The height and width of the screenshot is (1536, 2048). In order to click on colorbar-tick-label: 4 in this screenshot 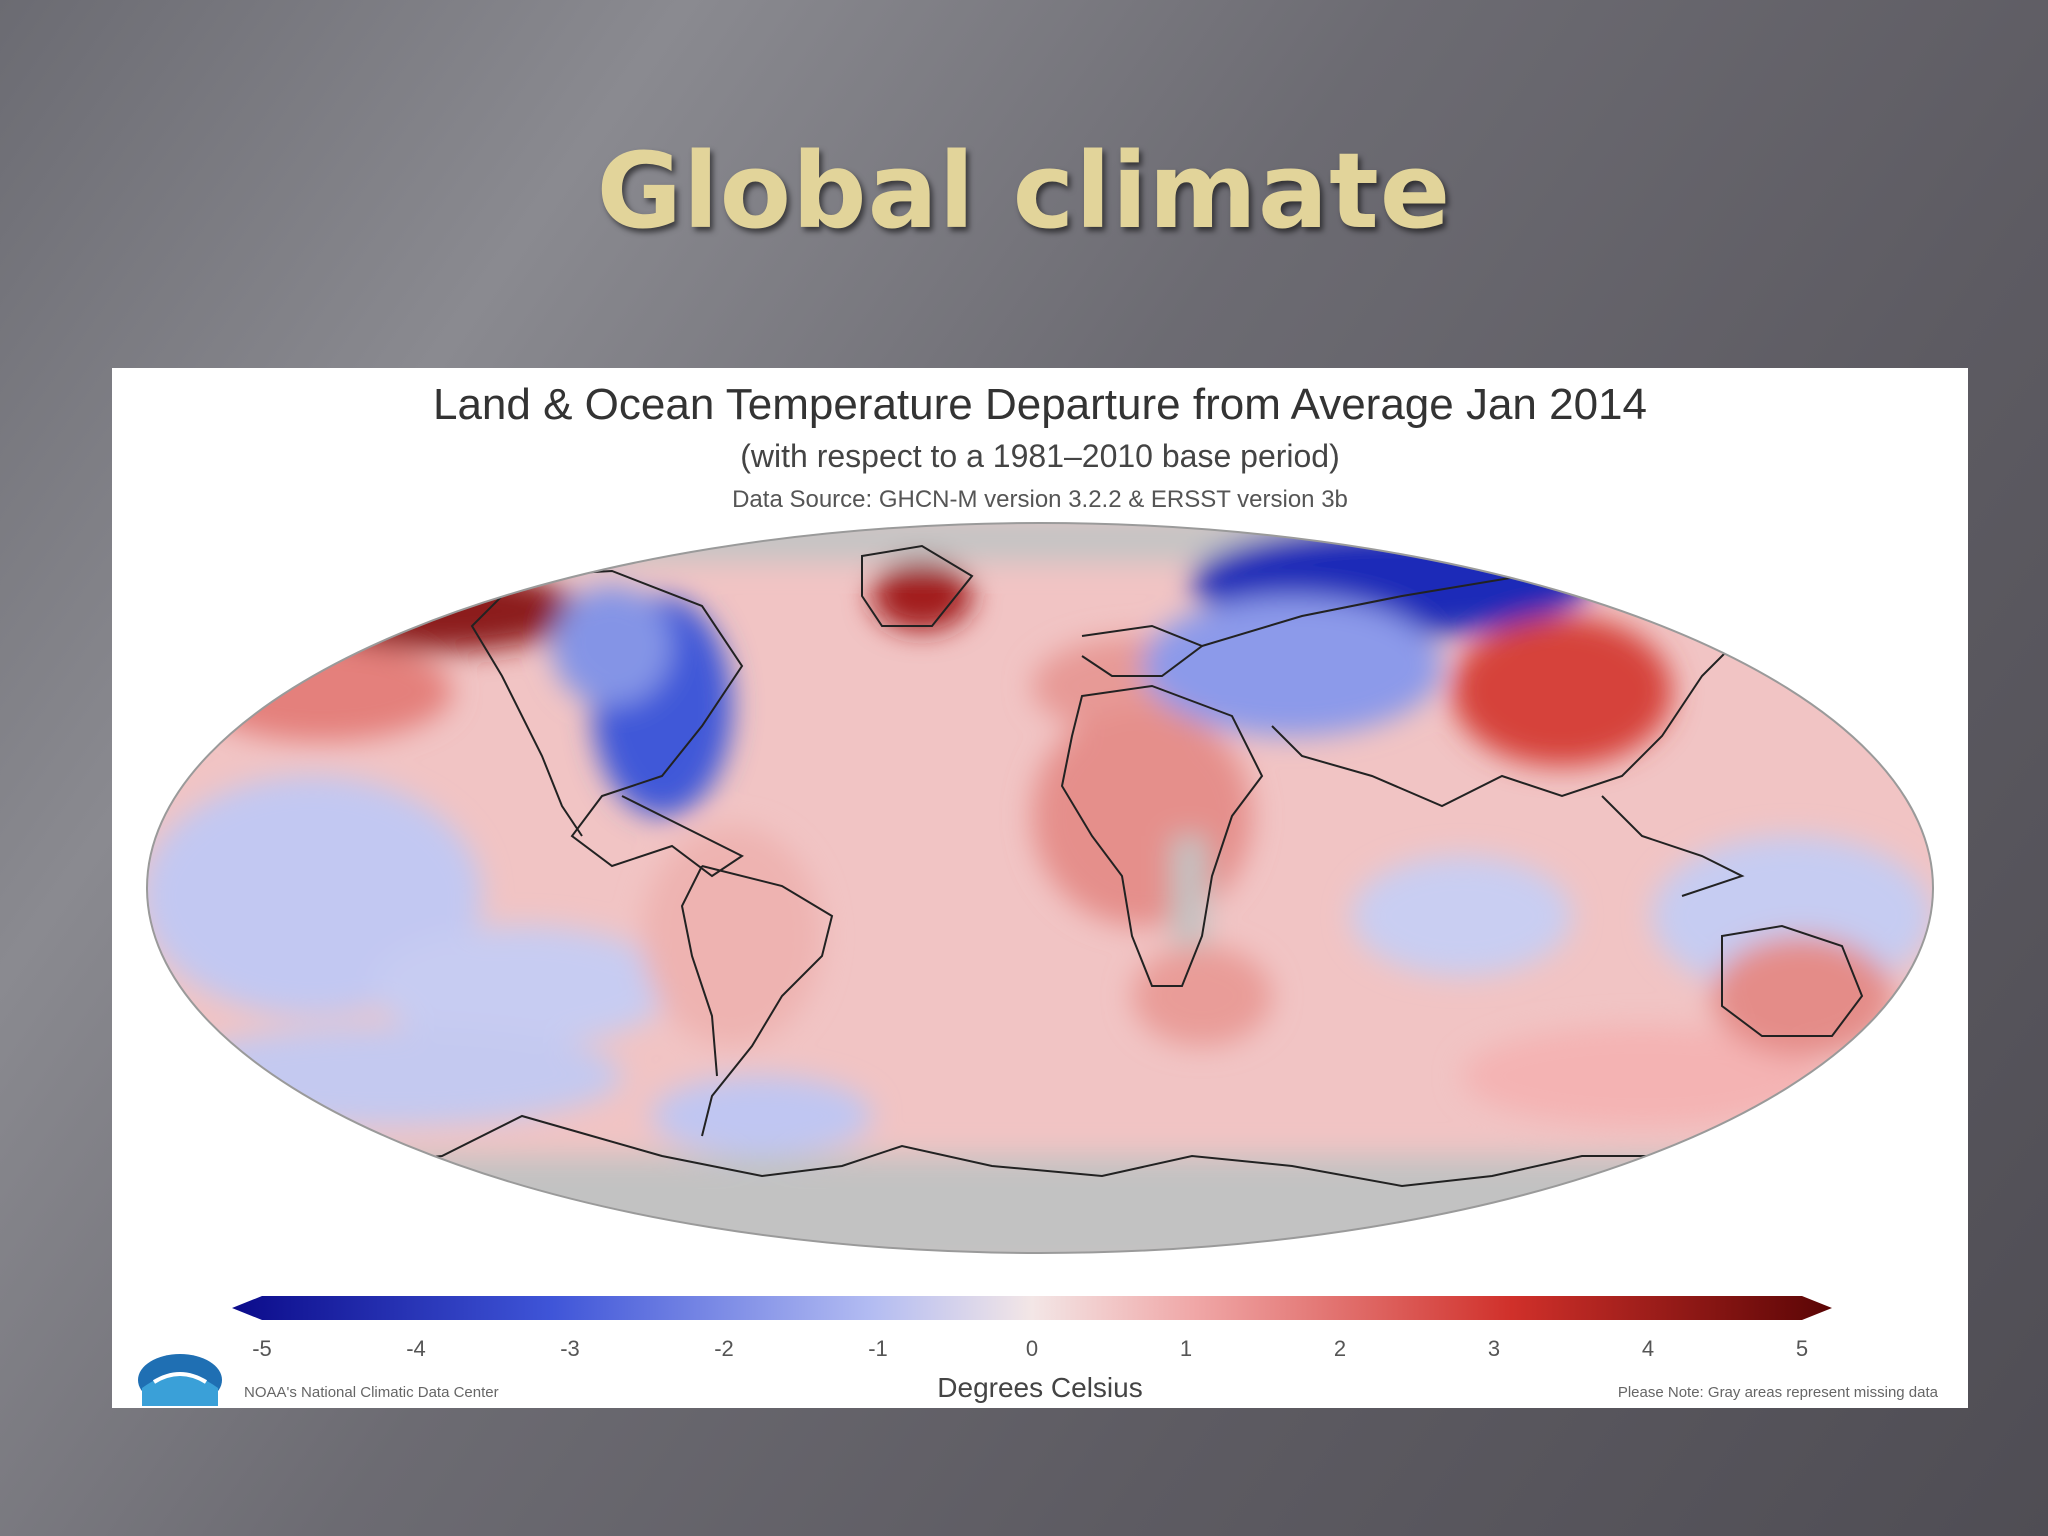, I will do `click(1648, 1348)`.